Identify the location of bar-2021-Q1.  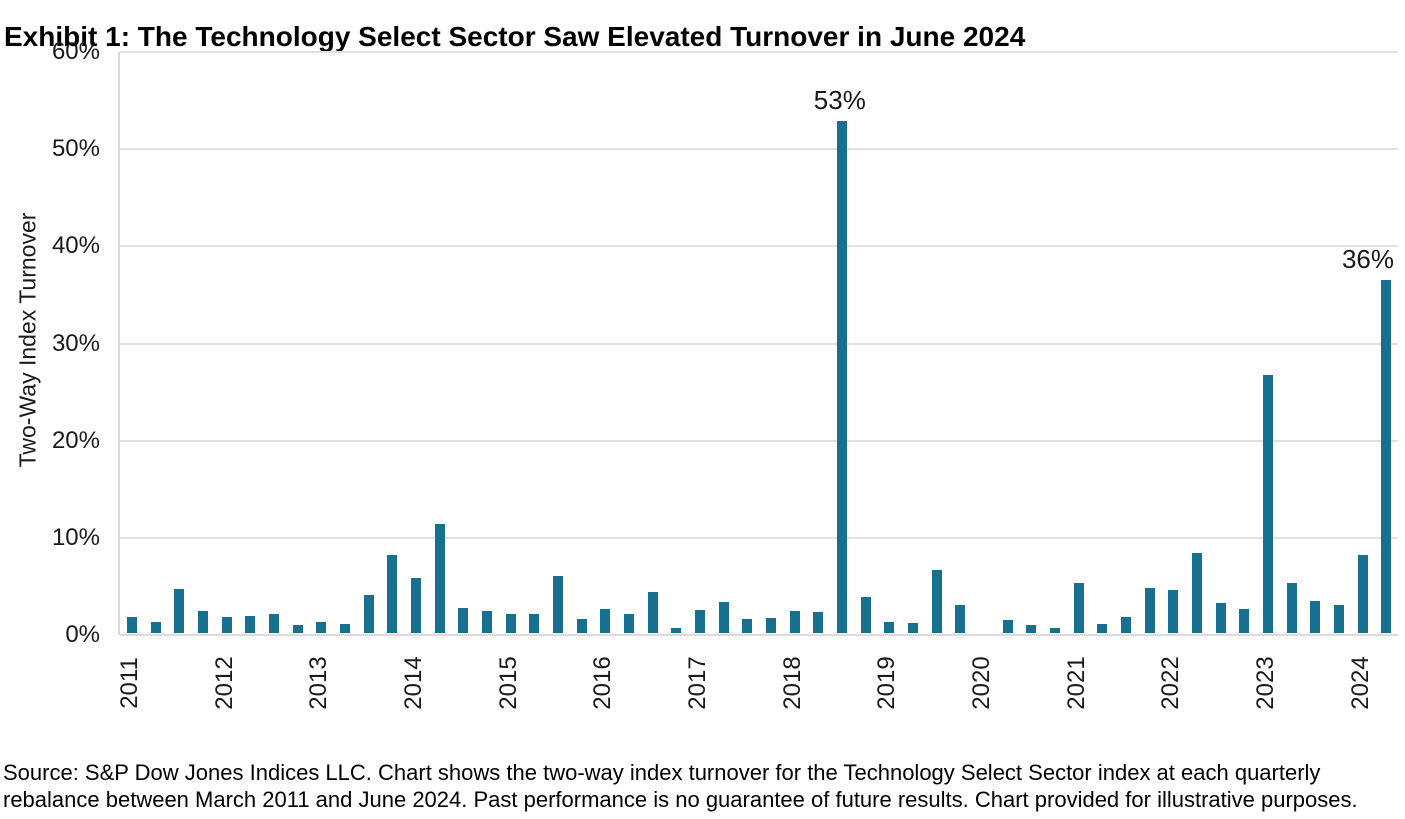
(1078, 608).